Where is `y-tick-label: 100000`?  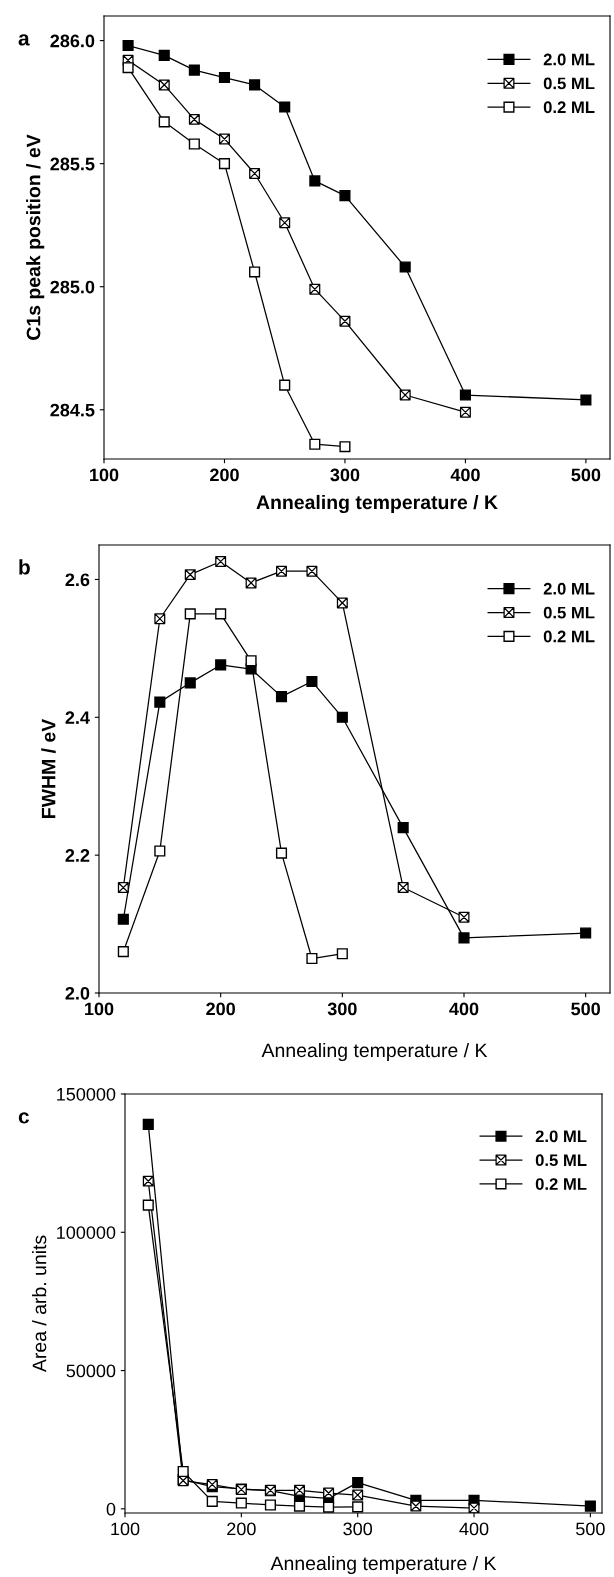
y-tick-label: 100000 is located at coordinates (86, 1232).